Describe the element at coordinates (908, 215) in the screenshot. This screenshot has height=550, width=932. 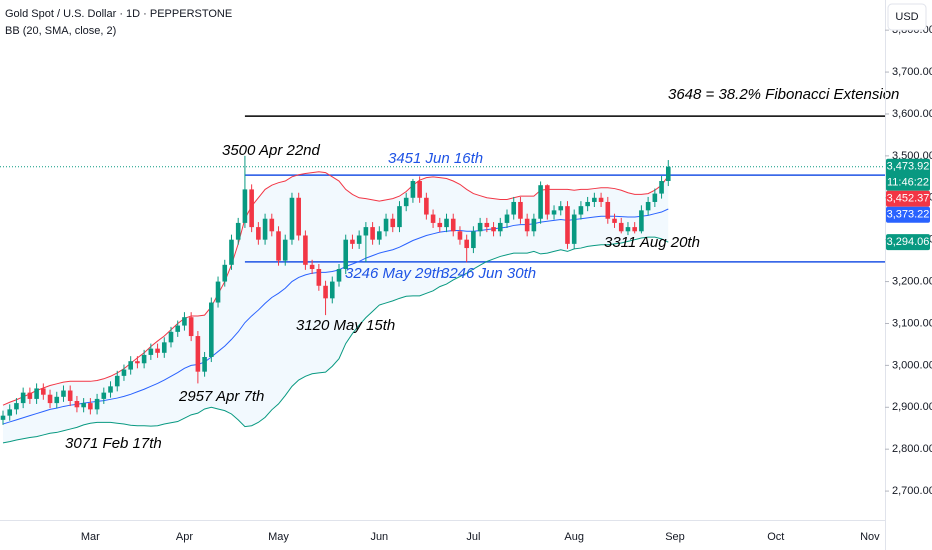
I see `price-tag-label: 3,373.22` at that location.